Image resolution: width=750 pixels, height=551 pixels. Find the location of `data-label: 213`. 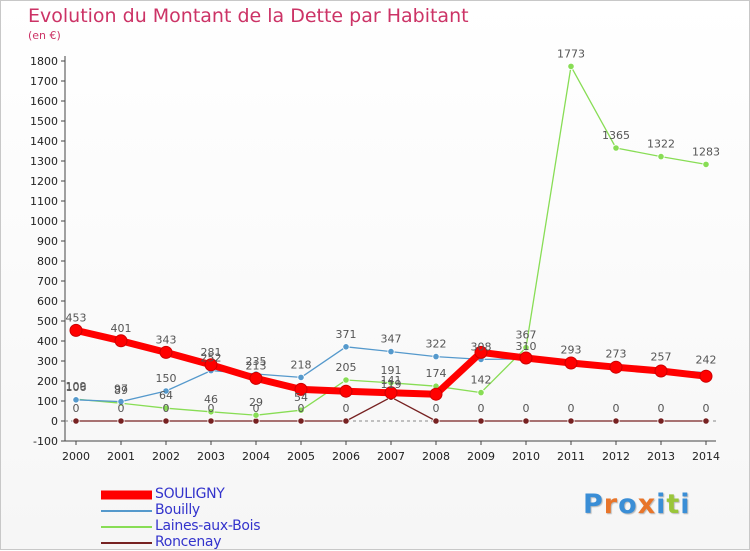

data-label: 213 is located at coordinates (256, 365).